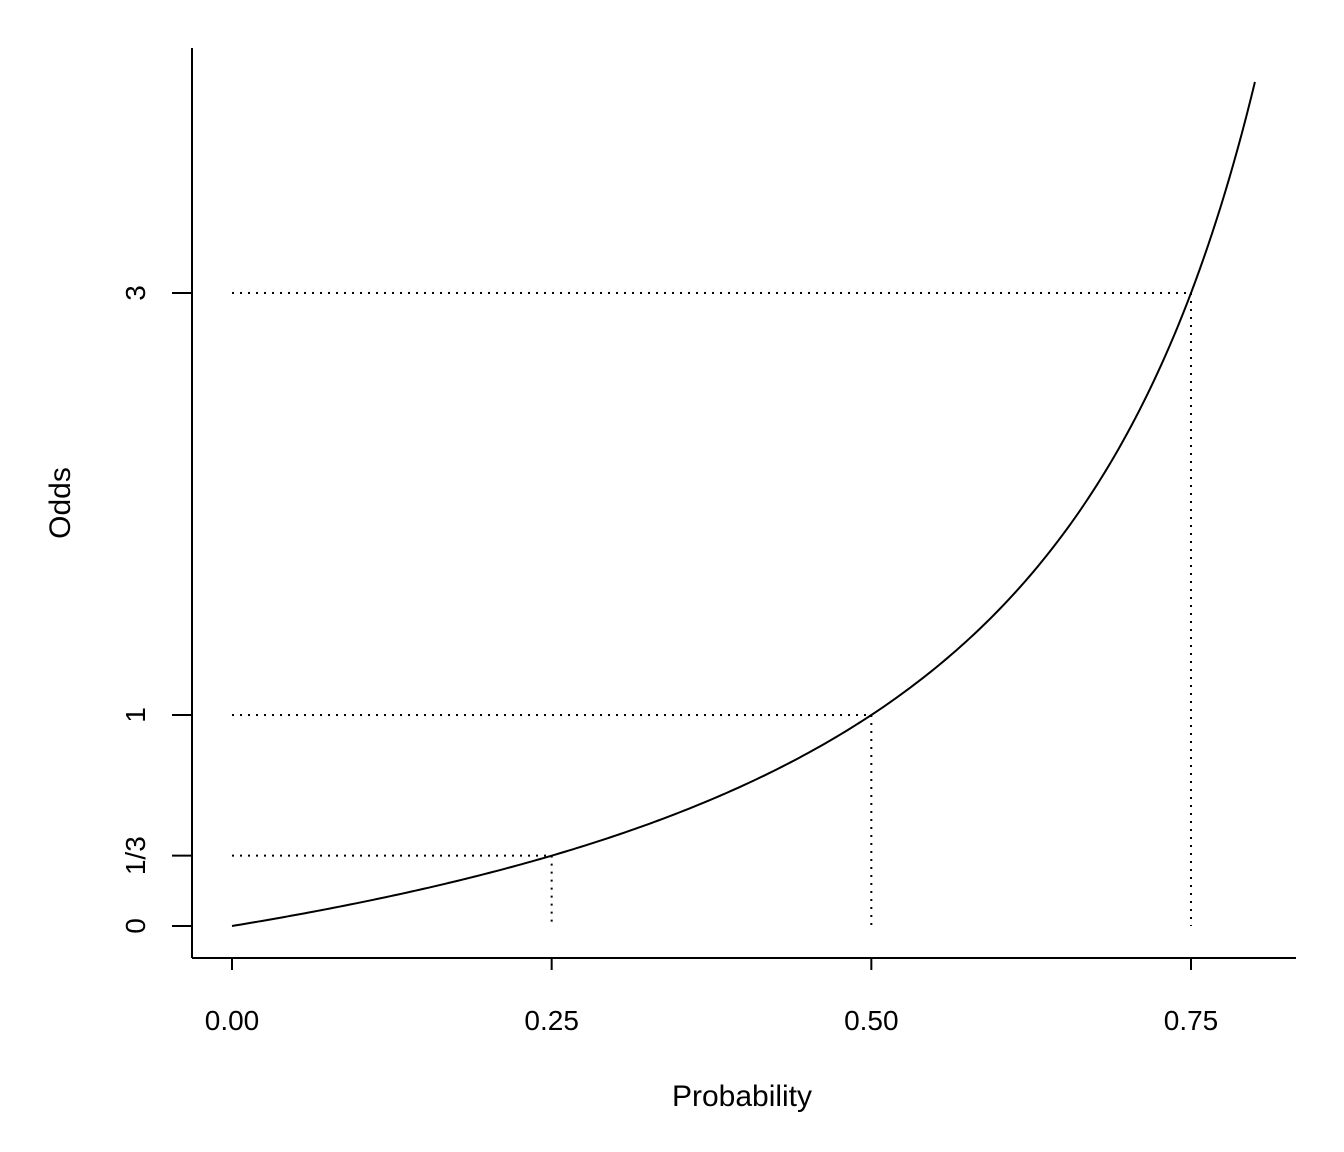  Describe the element at coordinates (135, 715) in the screenshot. I see `y-tick-label: 1` at that location.